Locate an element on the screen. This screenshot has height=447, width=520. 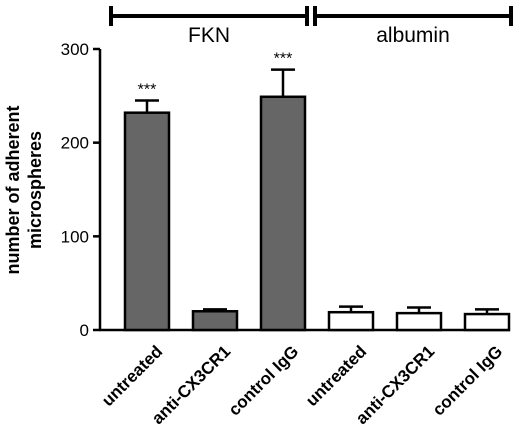
y-tick-label: 200 is located at coordinates (75, 143).